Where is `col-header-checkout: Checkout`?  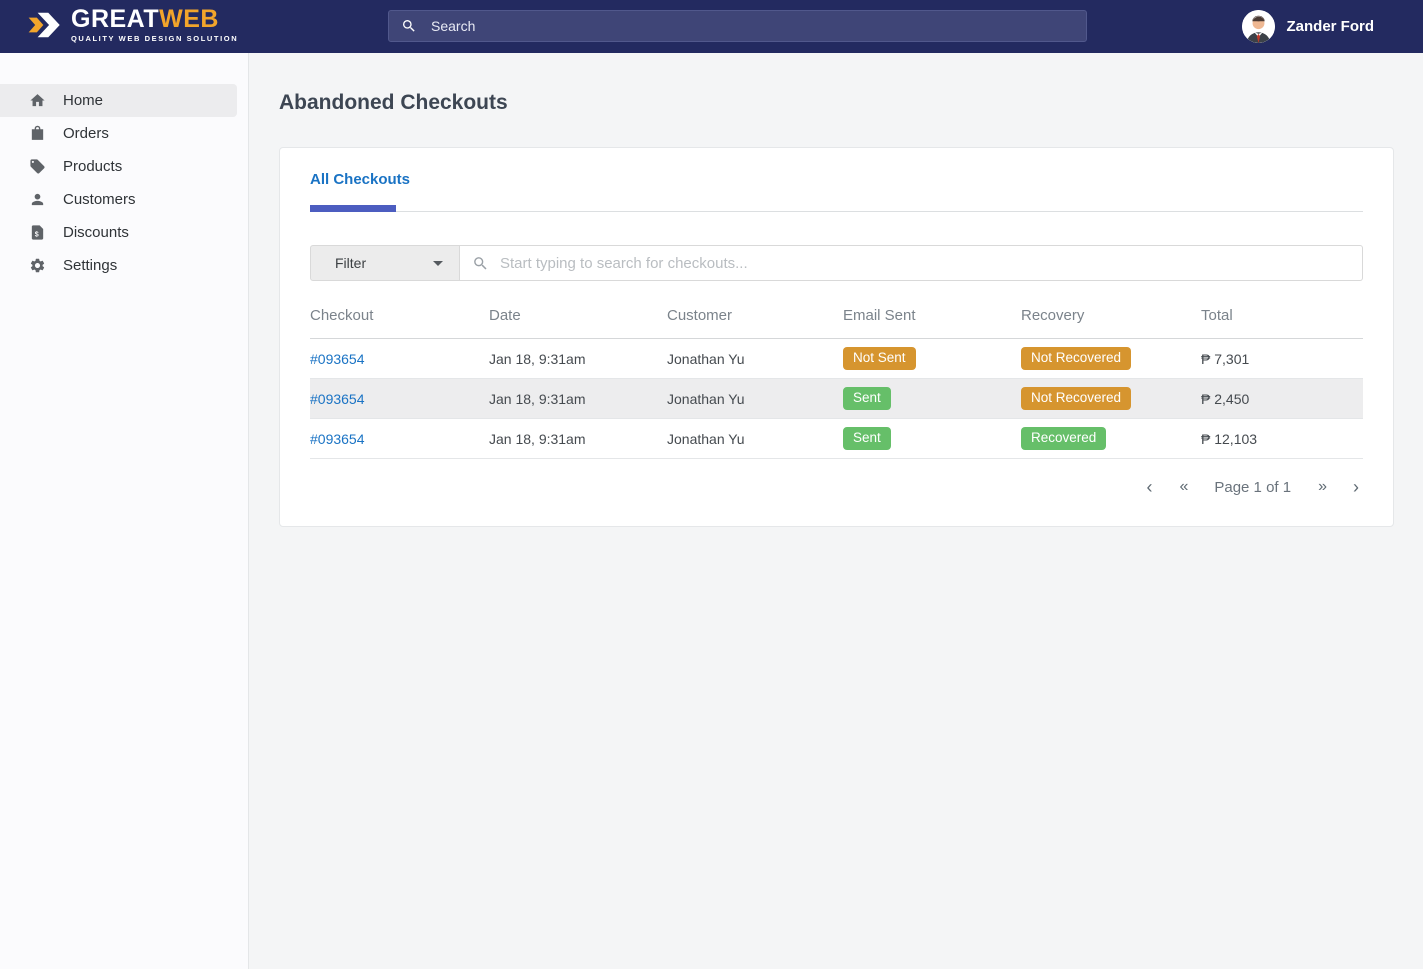
col-header-checkout: Checkout is located at coordinates (399, 311).